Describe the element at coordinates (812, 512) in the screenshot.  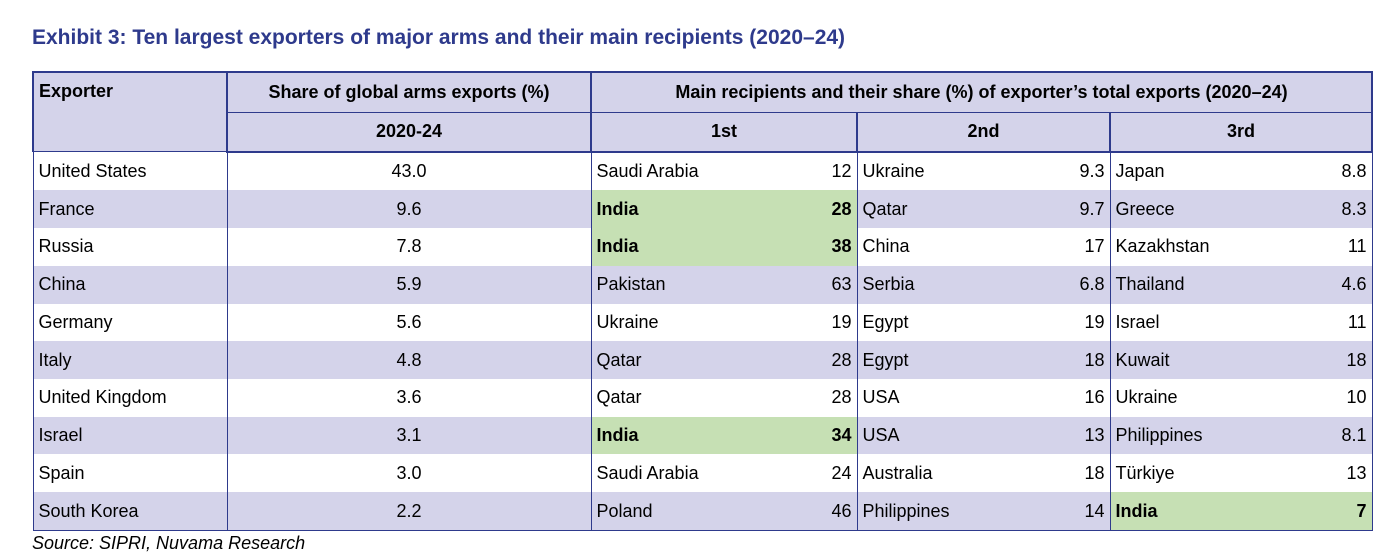
I see `cell-v1: 46` at that location.